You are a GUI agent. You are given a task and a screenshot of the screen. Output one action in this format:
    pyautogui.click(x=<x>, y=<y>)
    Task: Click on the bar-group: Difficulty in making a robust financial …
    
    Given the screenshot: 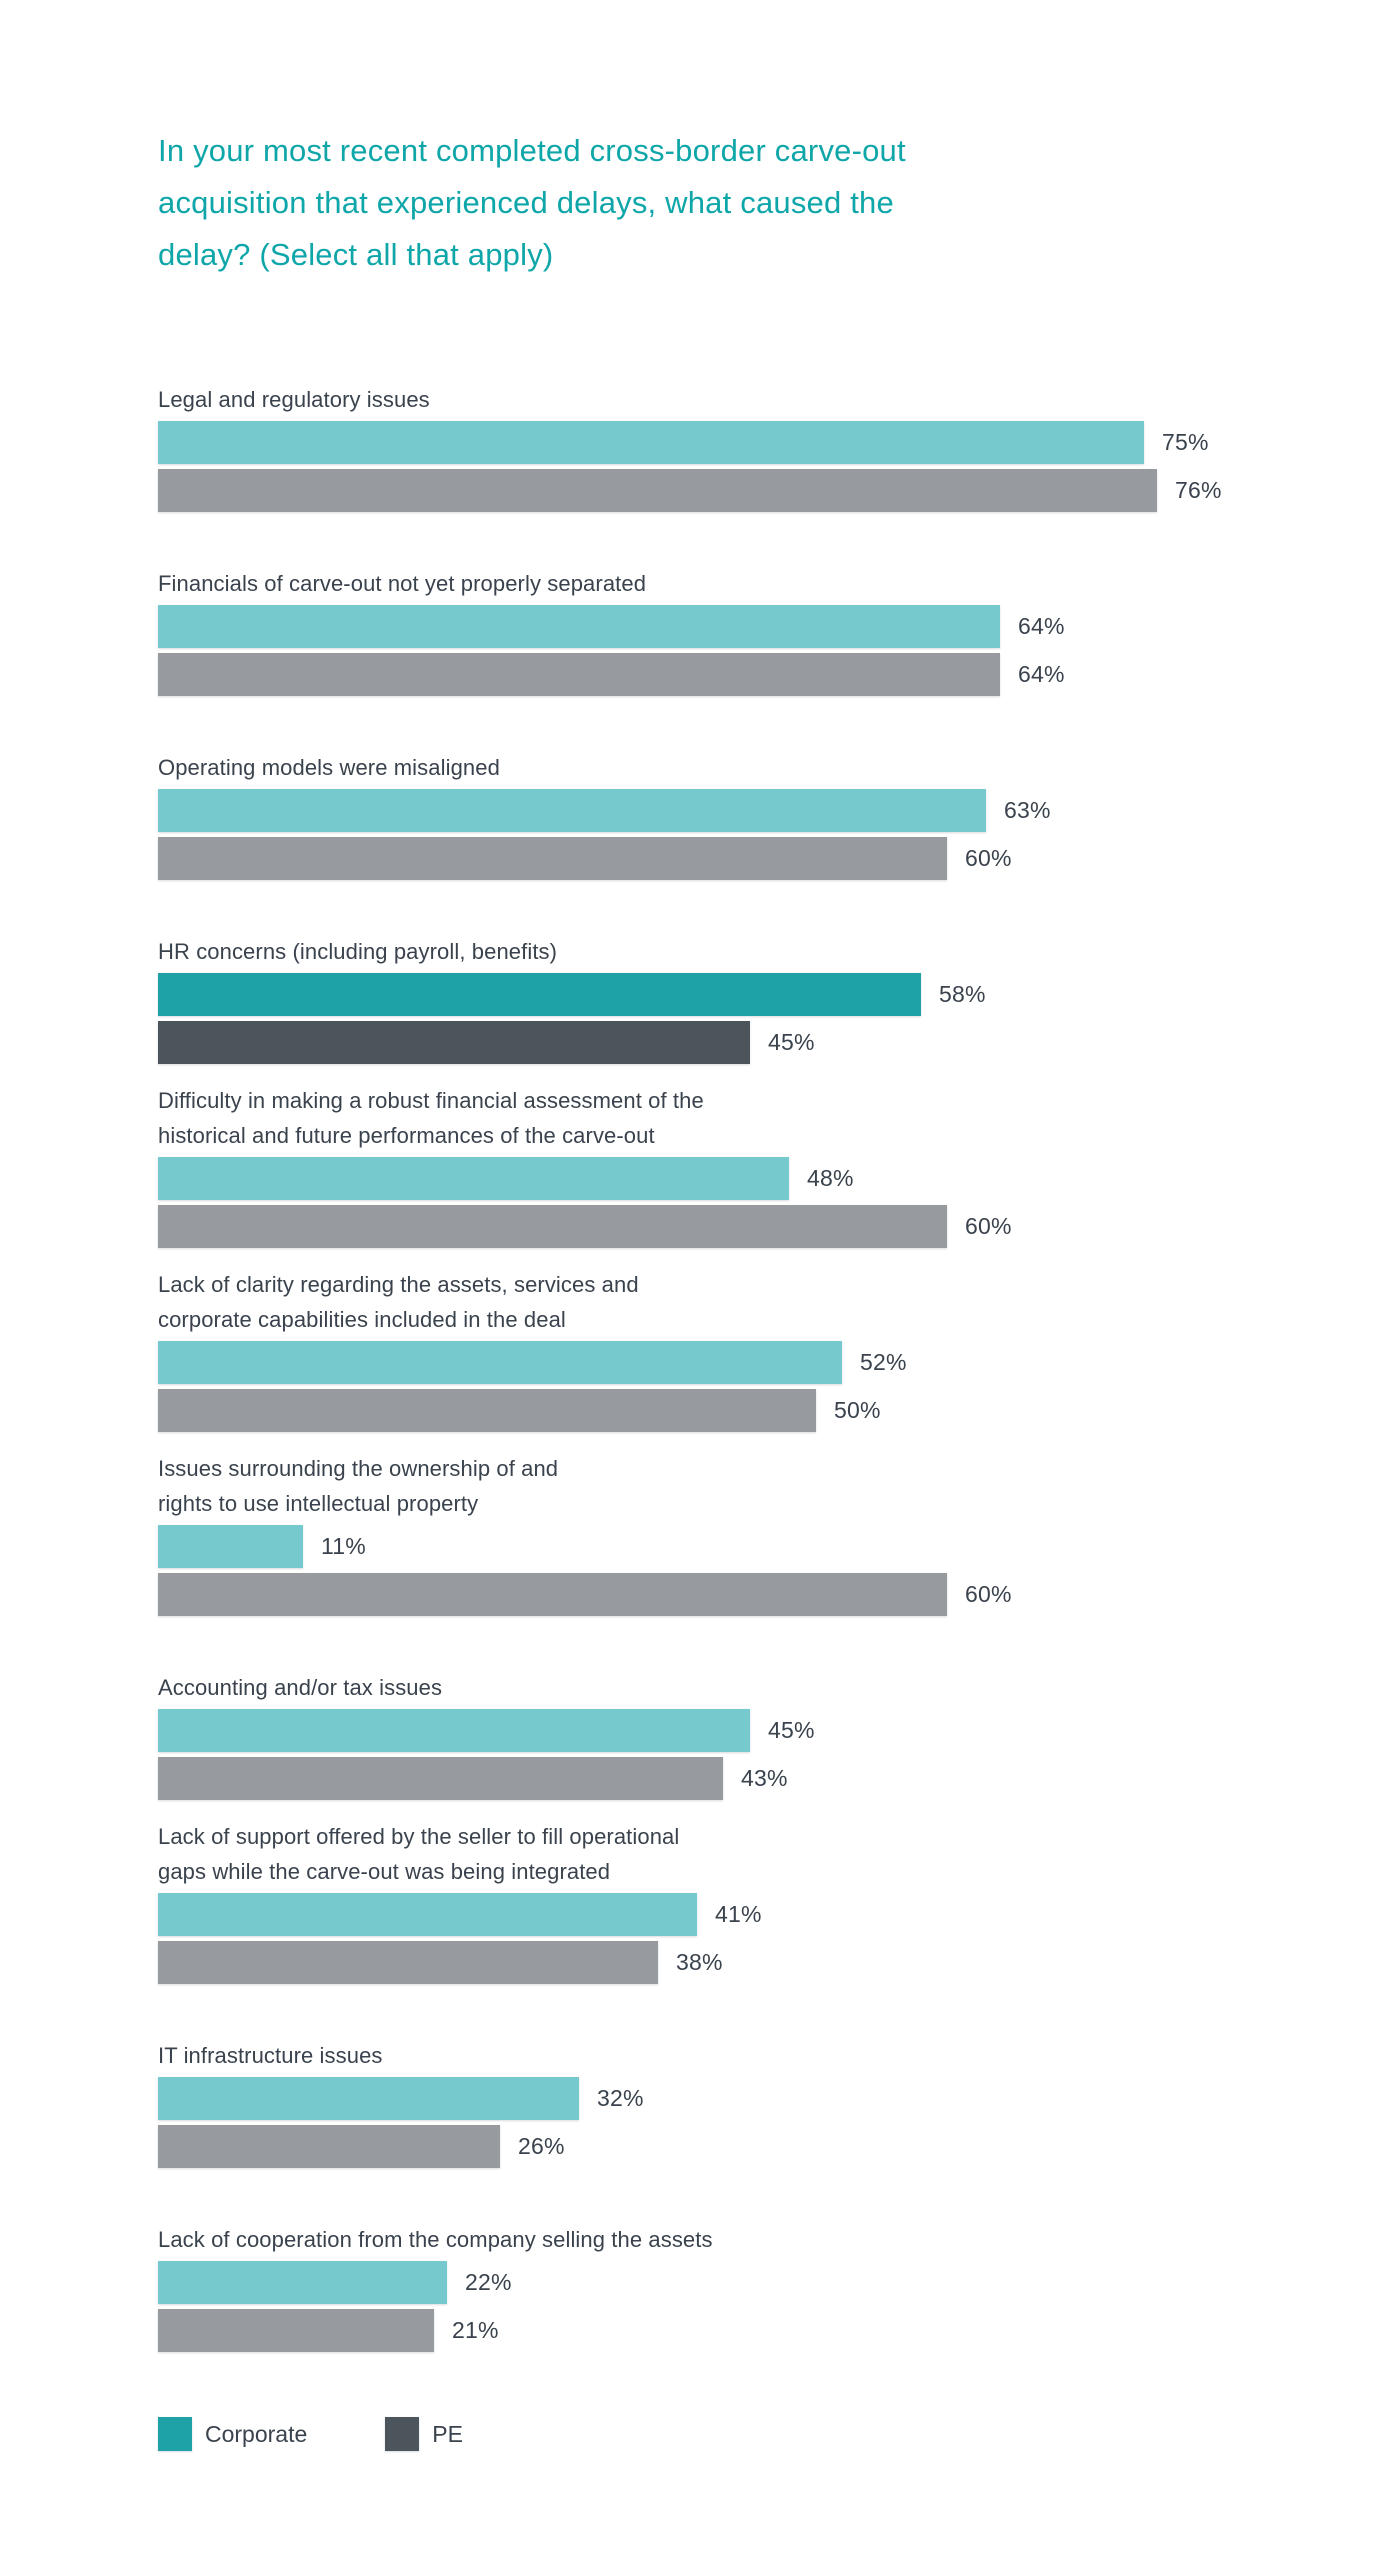 What is the action you would take?
    pyautogui.click(x=745, y=1165)
    